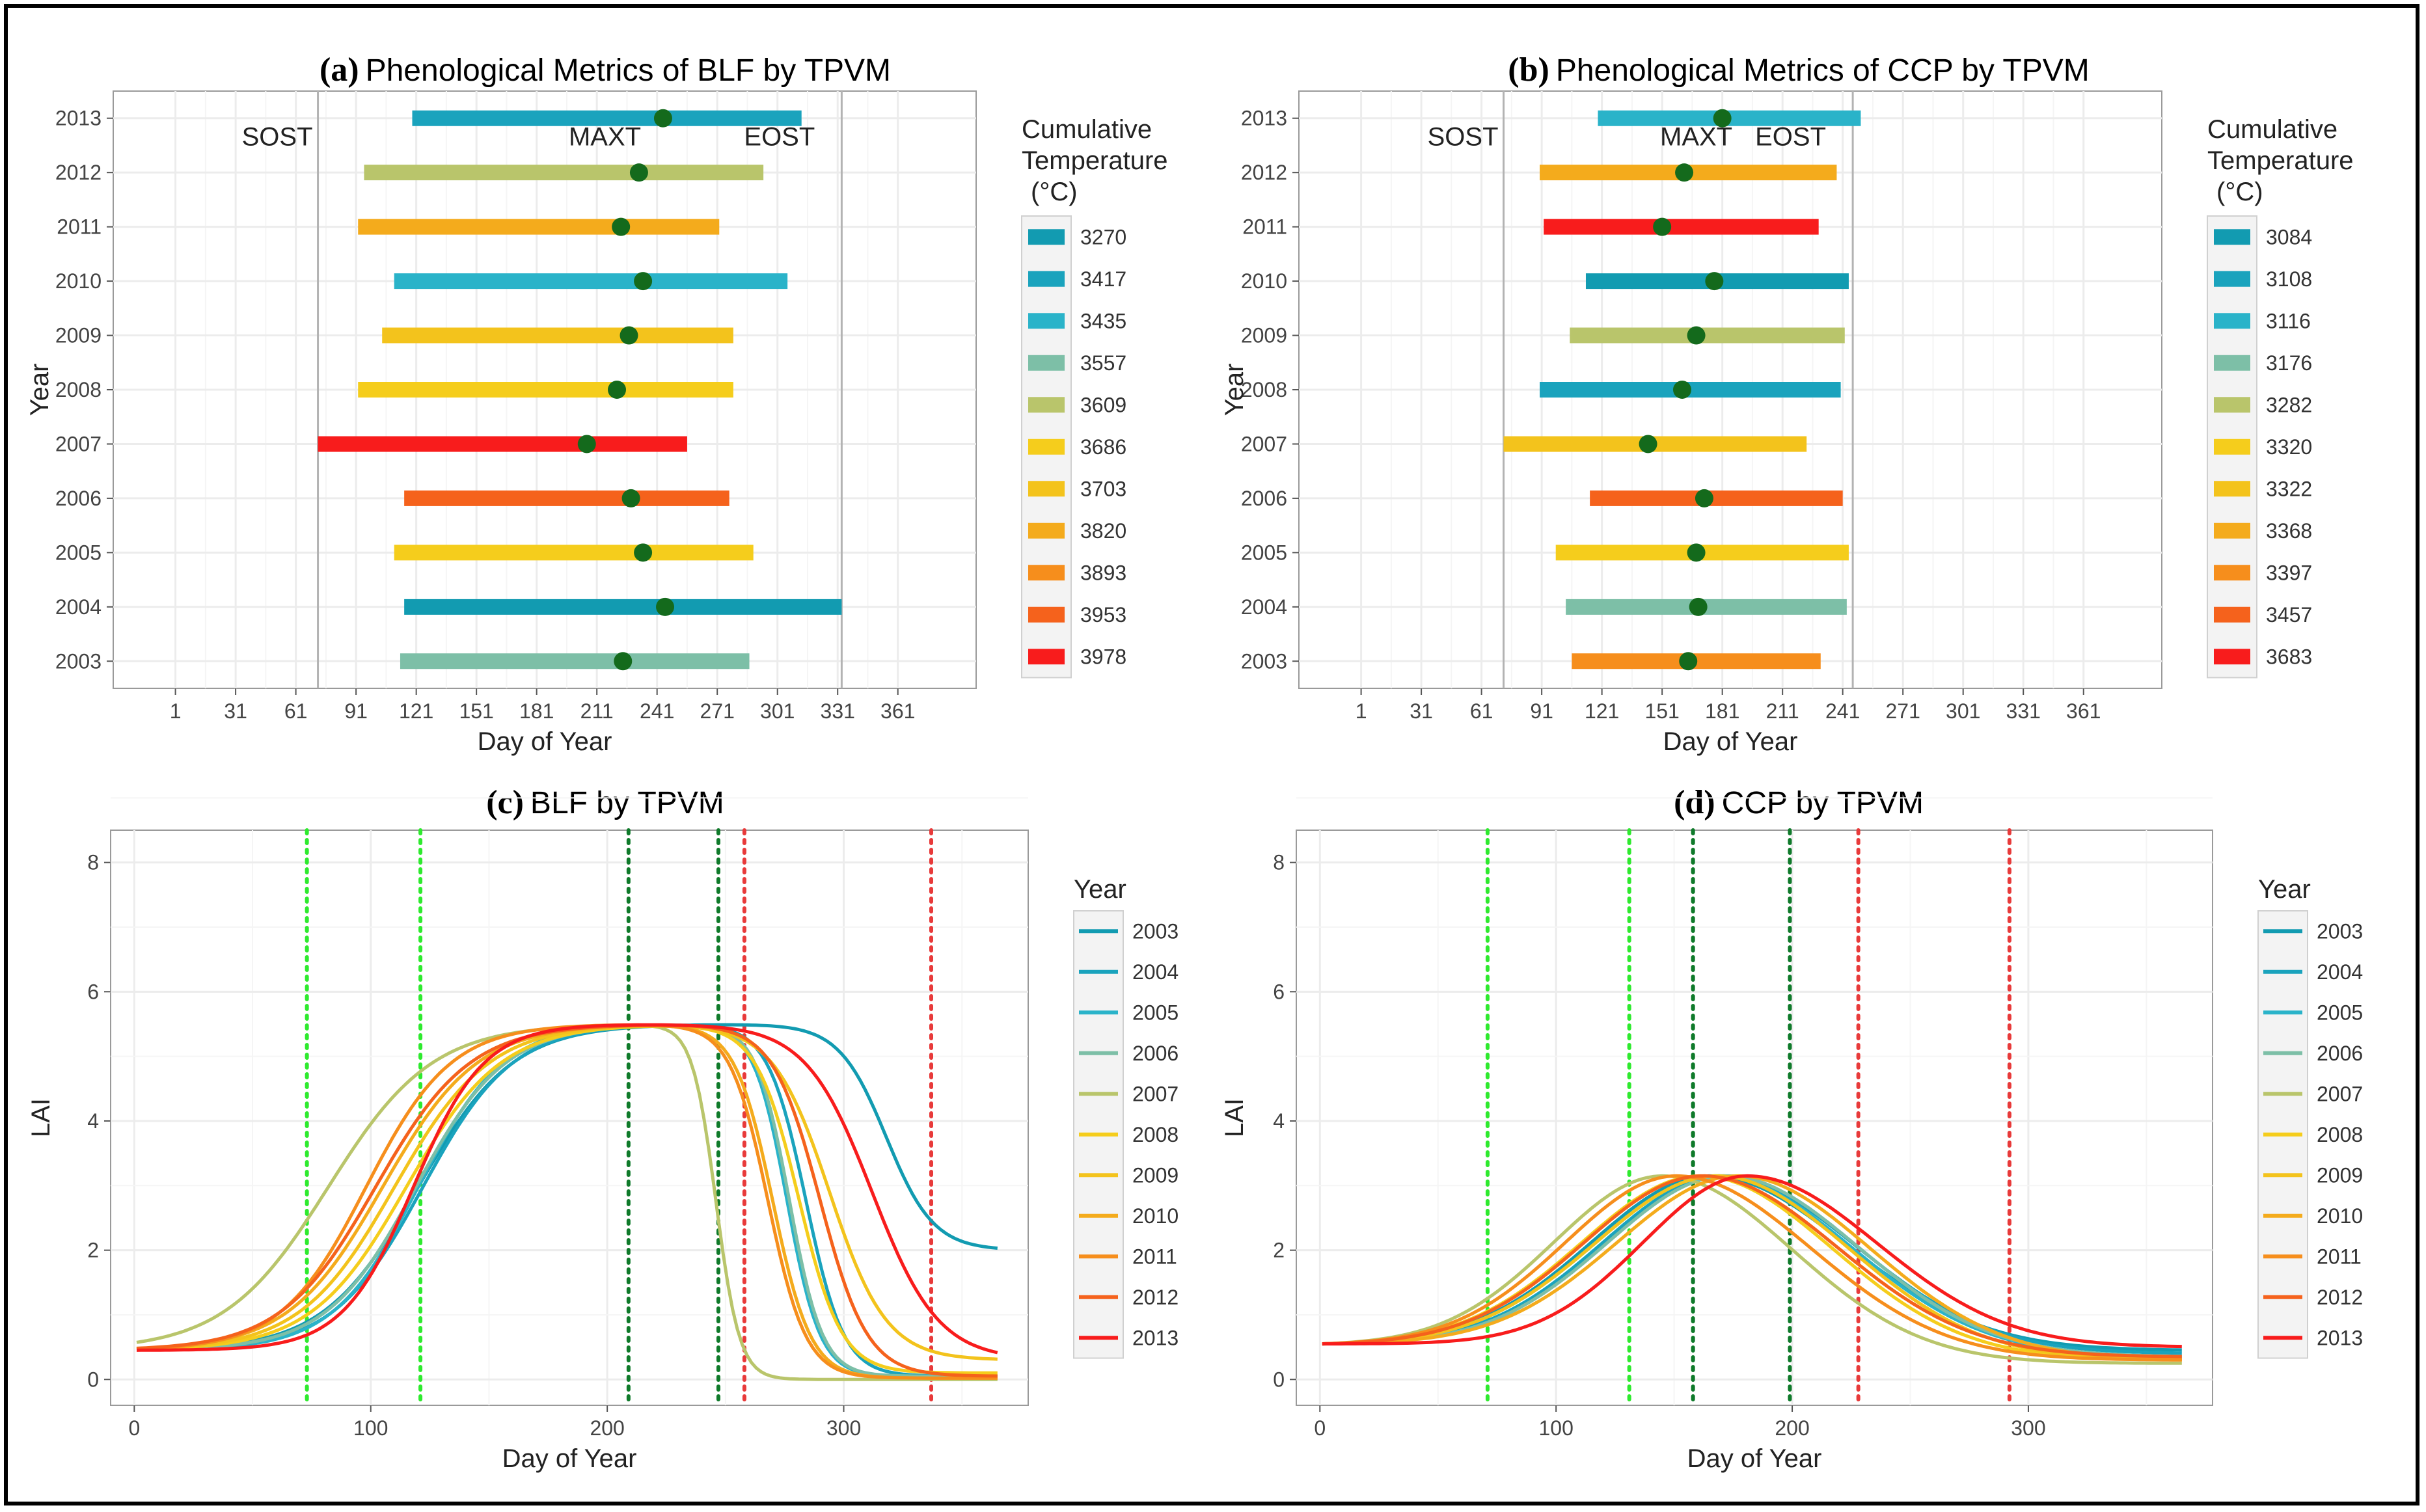  What do you see at coordinates (1648, 444) in the screenshot?
I see `max-point-2007` at bounding box center [1648, 444].